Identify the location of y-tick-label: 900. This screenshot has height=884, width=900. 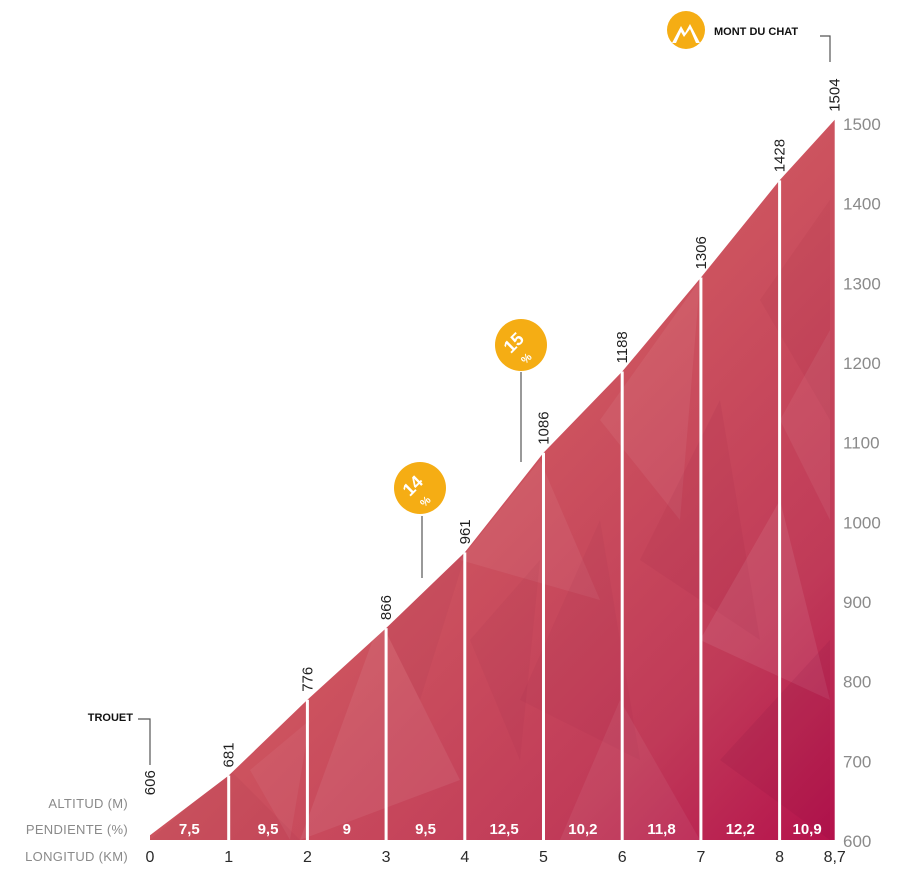
(857, 602).